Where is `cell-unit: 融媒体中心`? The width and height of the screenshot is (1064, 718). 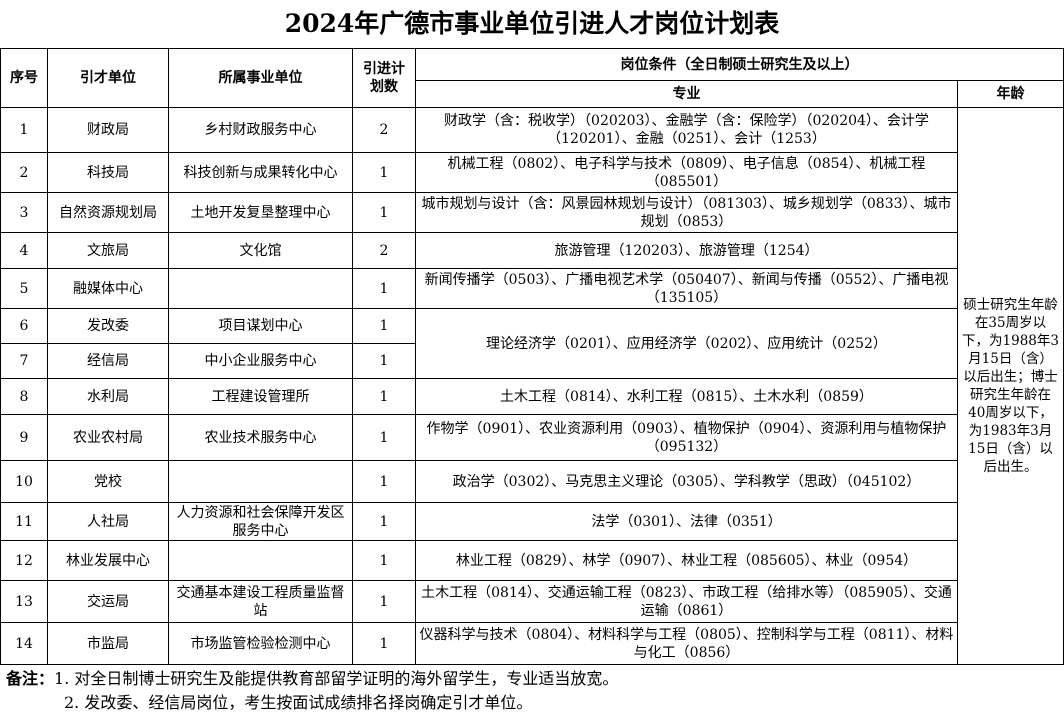
cell-unit: 融媒体中心 is located at coordinates (108, 288).